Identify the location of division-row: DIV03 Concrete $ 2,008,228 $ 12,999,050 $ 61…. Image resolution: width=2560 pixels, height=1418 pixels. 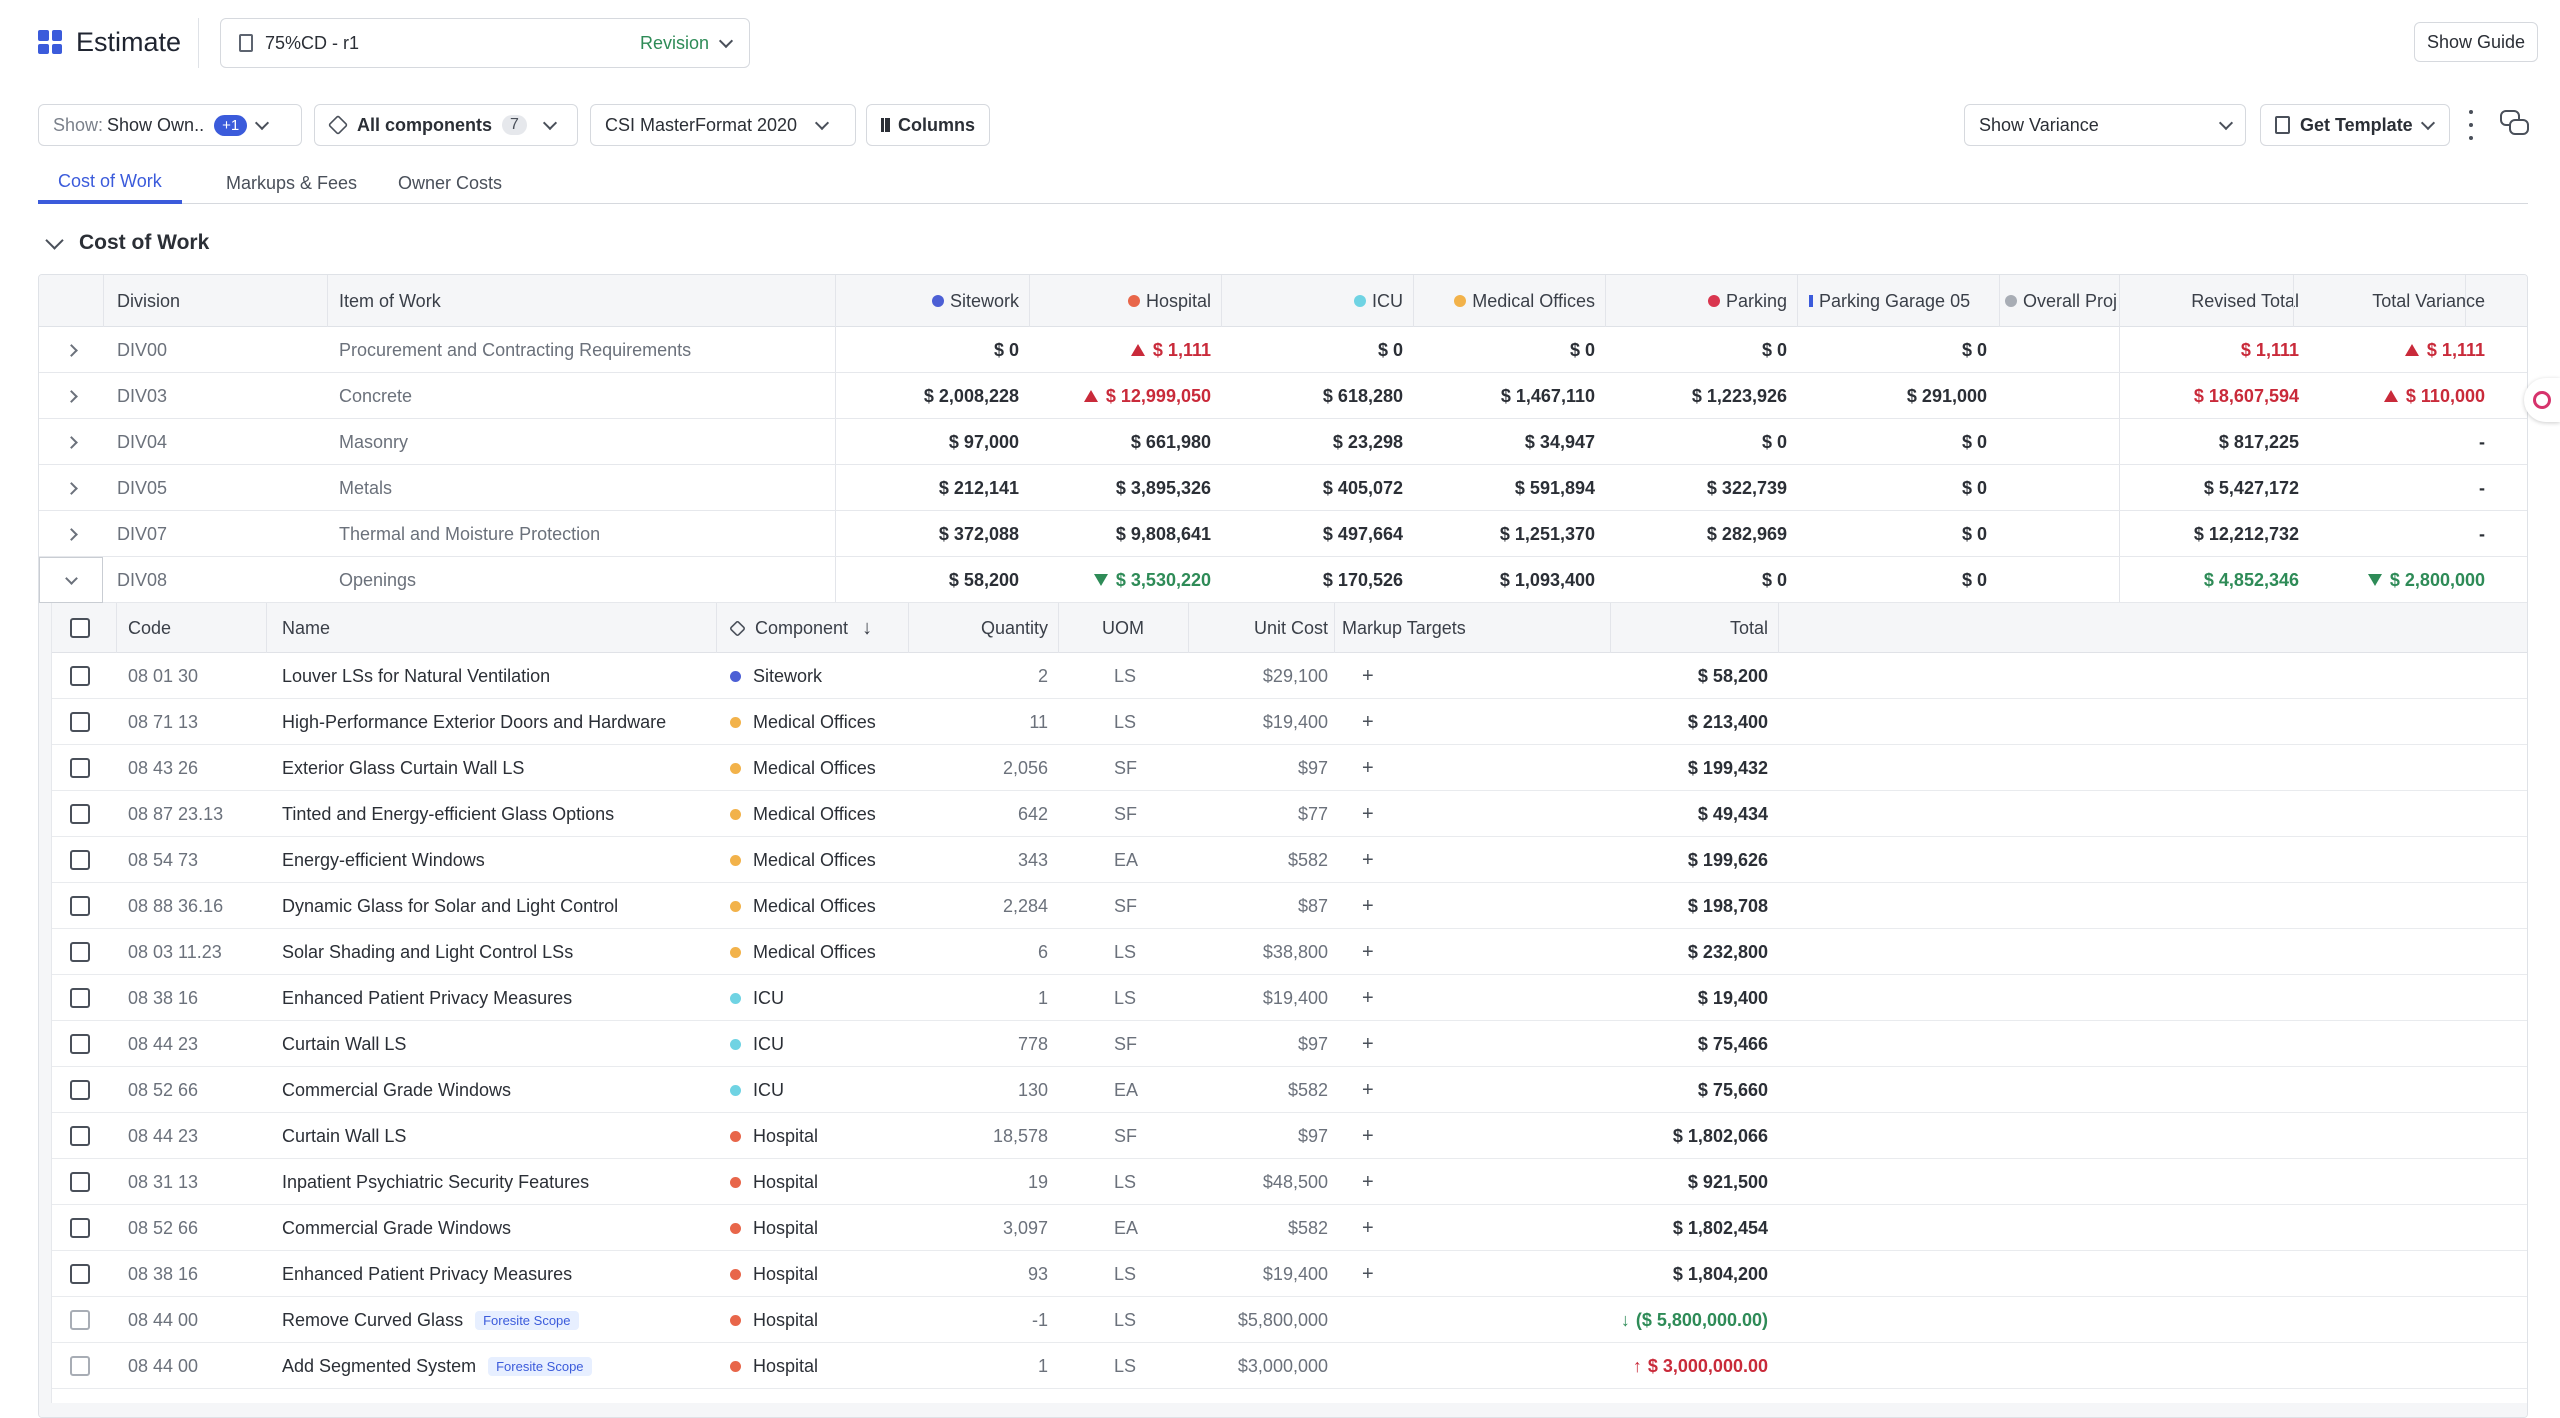
(1283, 396).